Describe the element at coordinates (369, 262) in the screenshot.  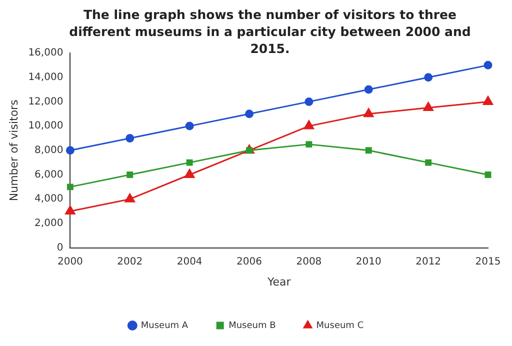
I see `x-tick-label: 2010` at that location.